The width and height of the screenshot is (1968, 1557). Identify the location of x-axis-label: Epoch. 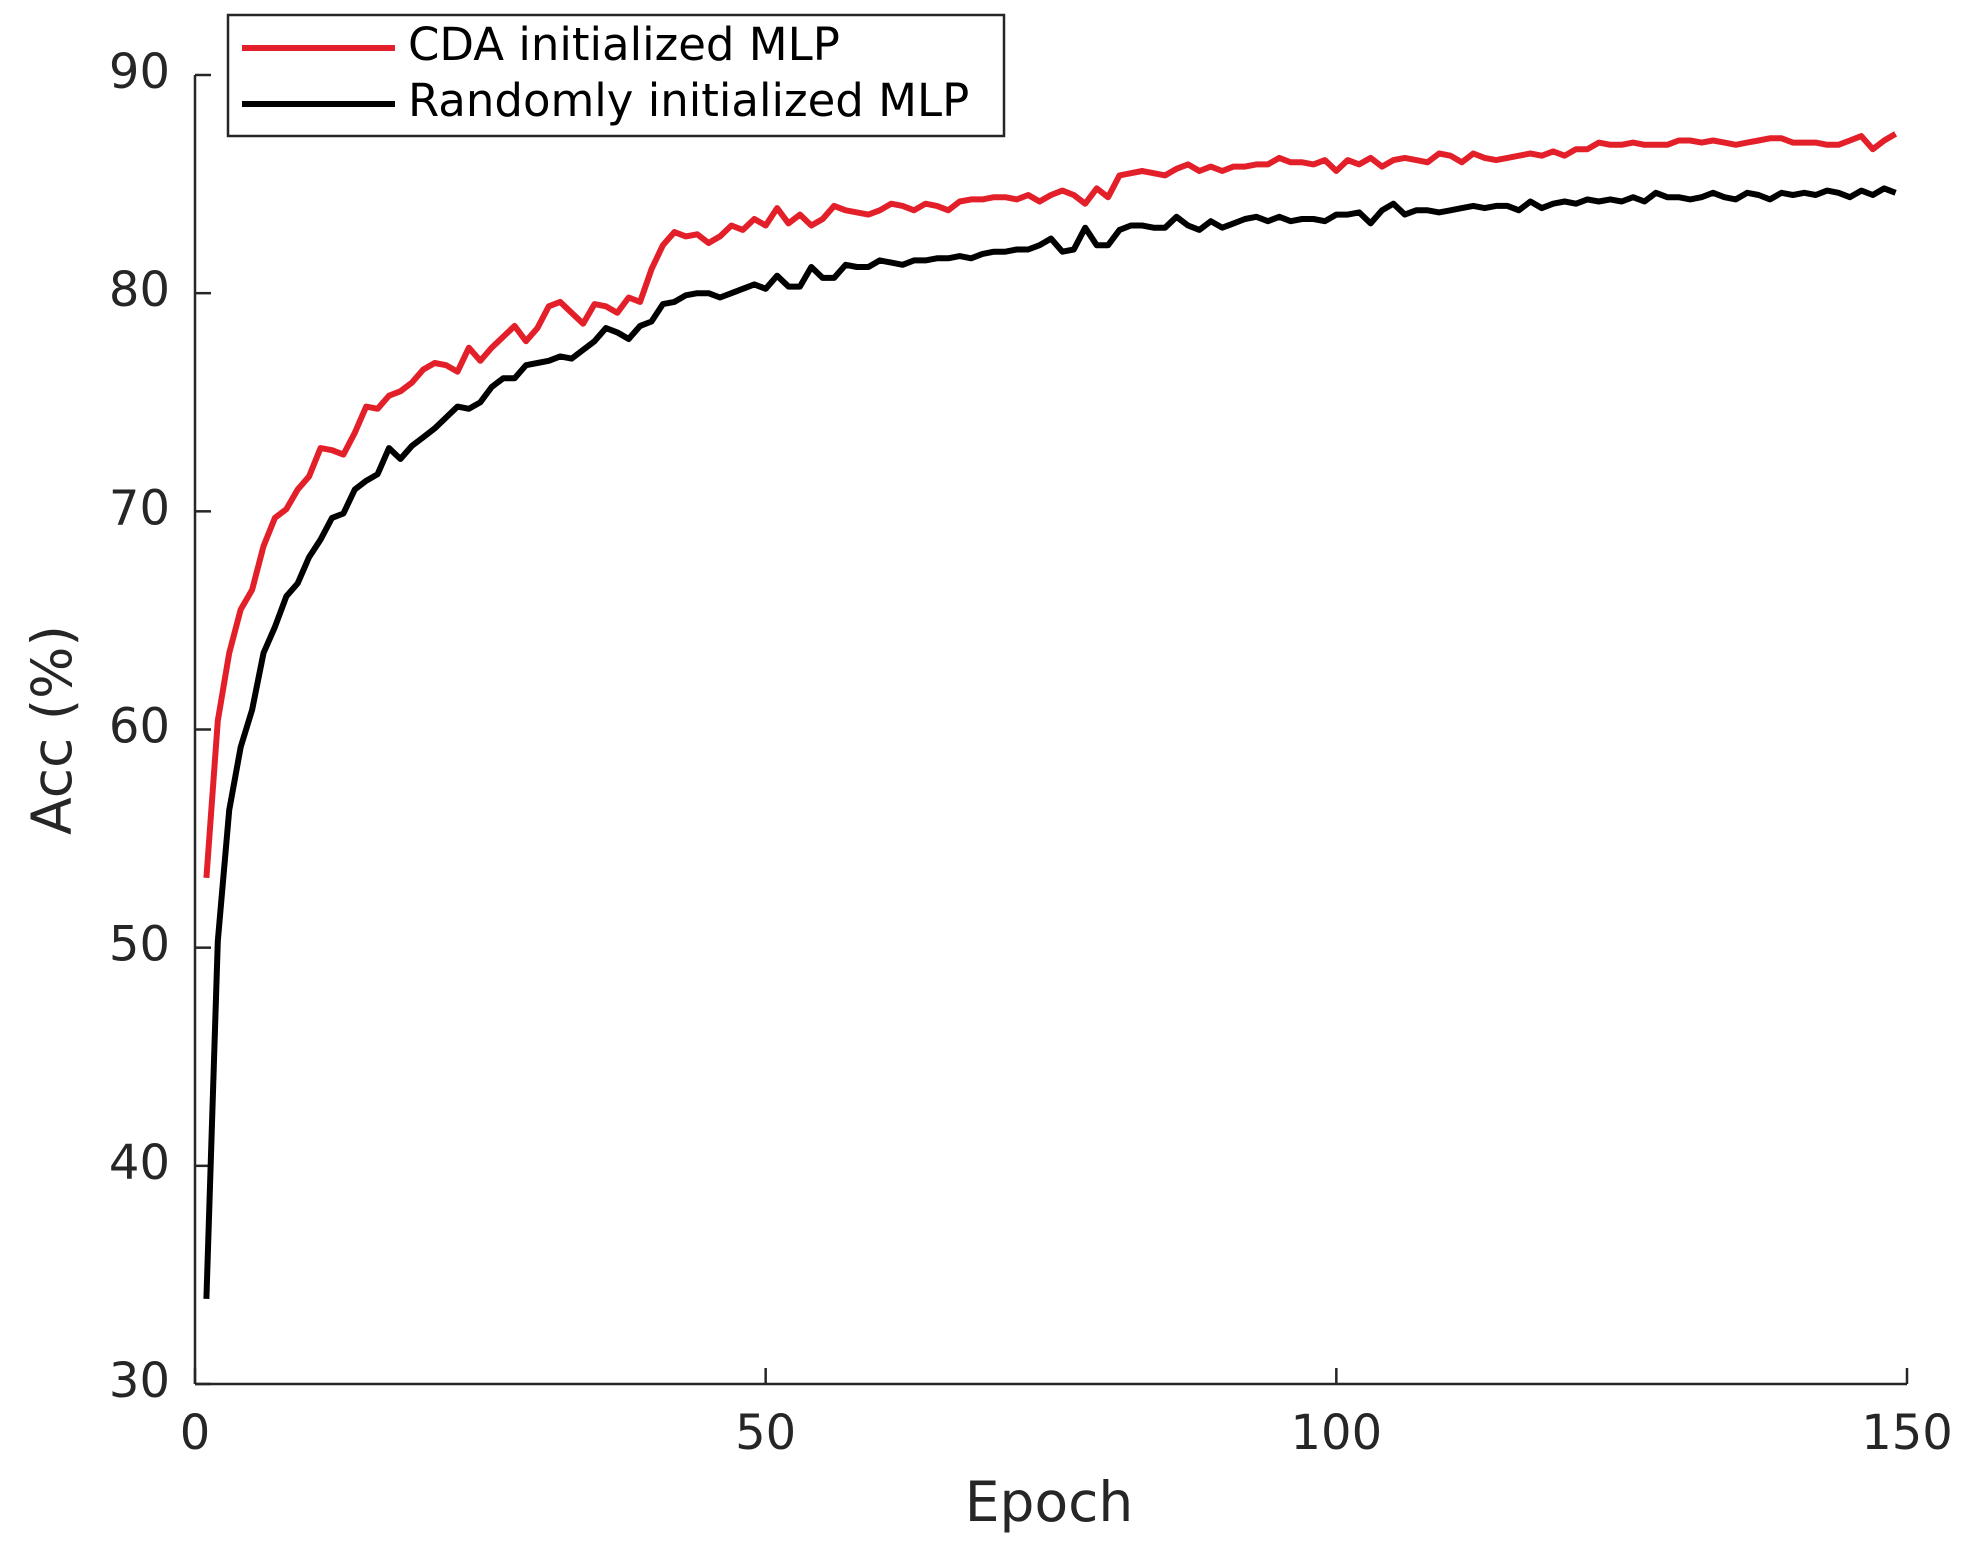
(1049, 1502).